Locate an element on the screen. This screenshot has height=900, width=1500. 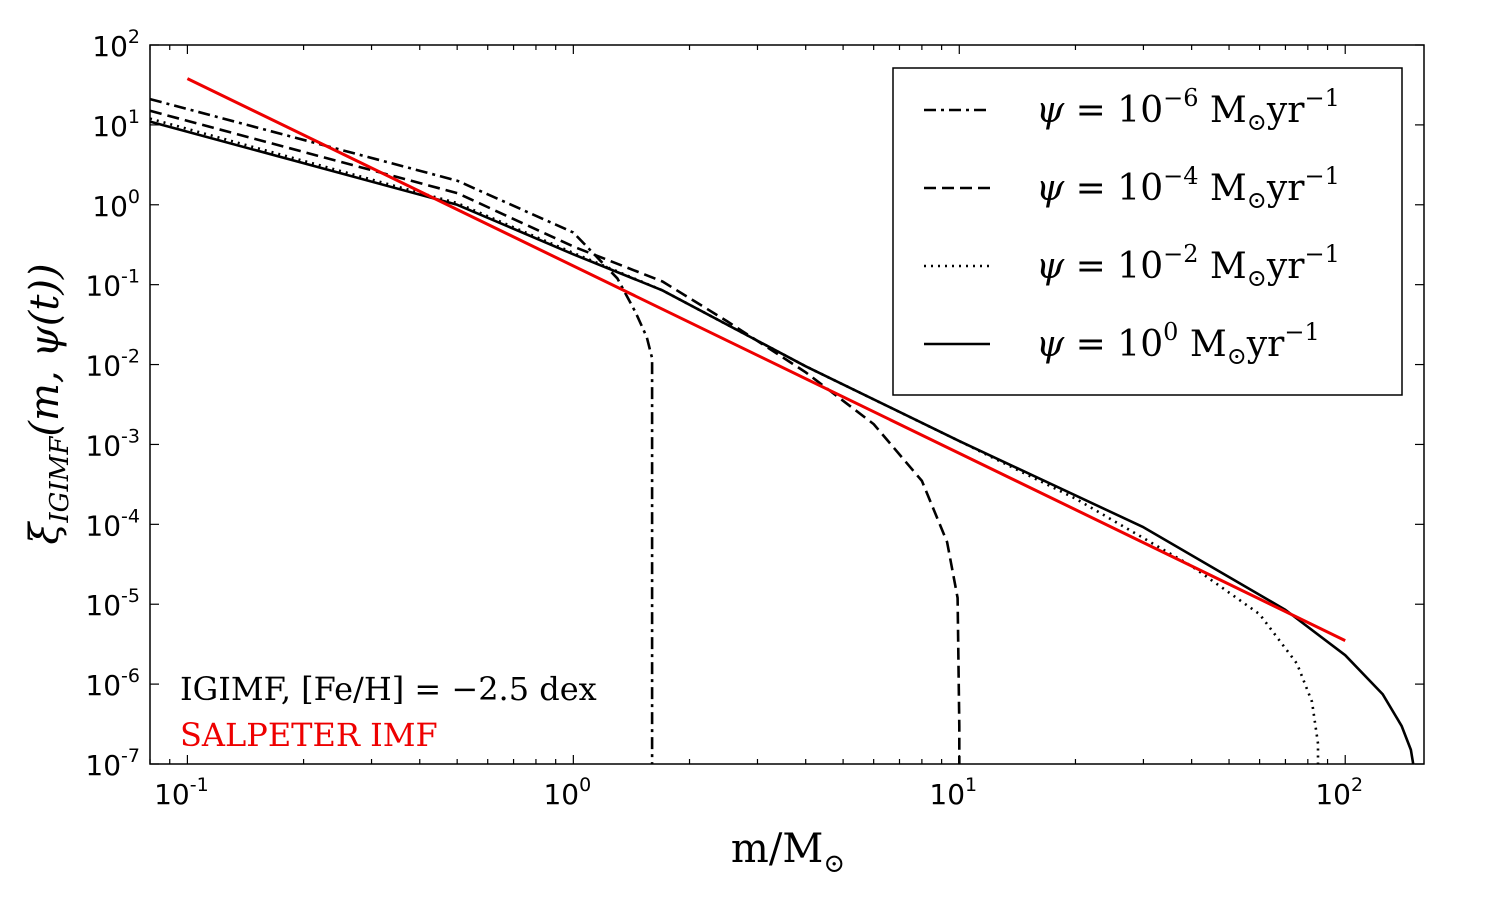
x-tick-label: 10⁻¹ is located at coordinates (181, 792).